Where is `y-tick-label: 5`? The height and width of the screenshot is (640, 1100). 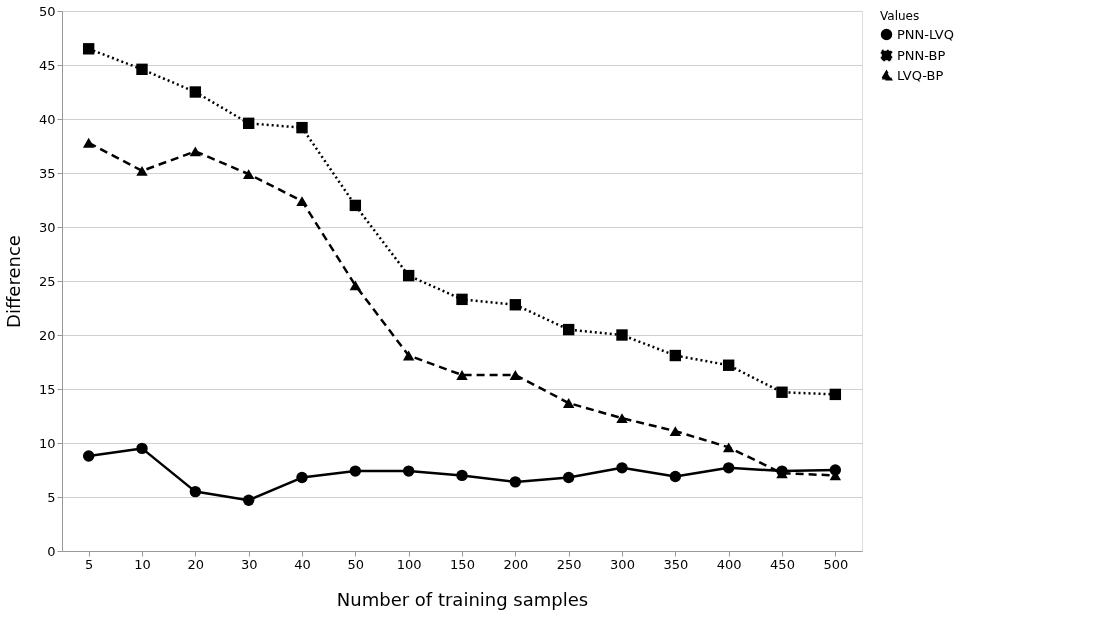 y-tick-label: 5 is located at coordinates (51, 497).